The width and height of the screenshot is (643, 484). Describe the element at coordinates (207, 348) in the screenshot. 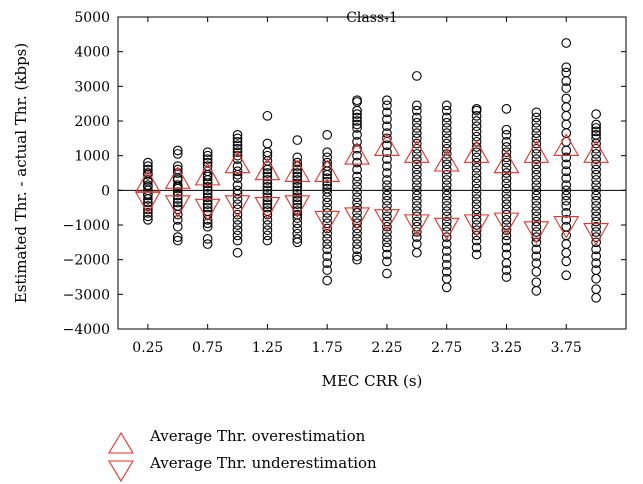

I see `x-tick-label: 0.75` at that location.